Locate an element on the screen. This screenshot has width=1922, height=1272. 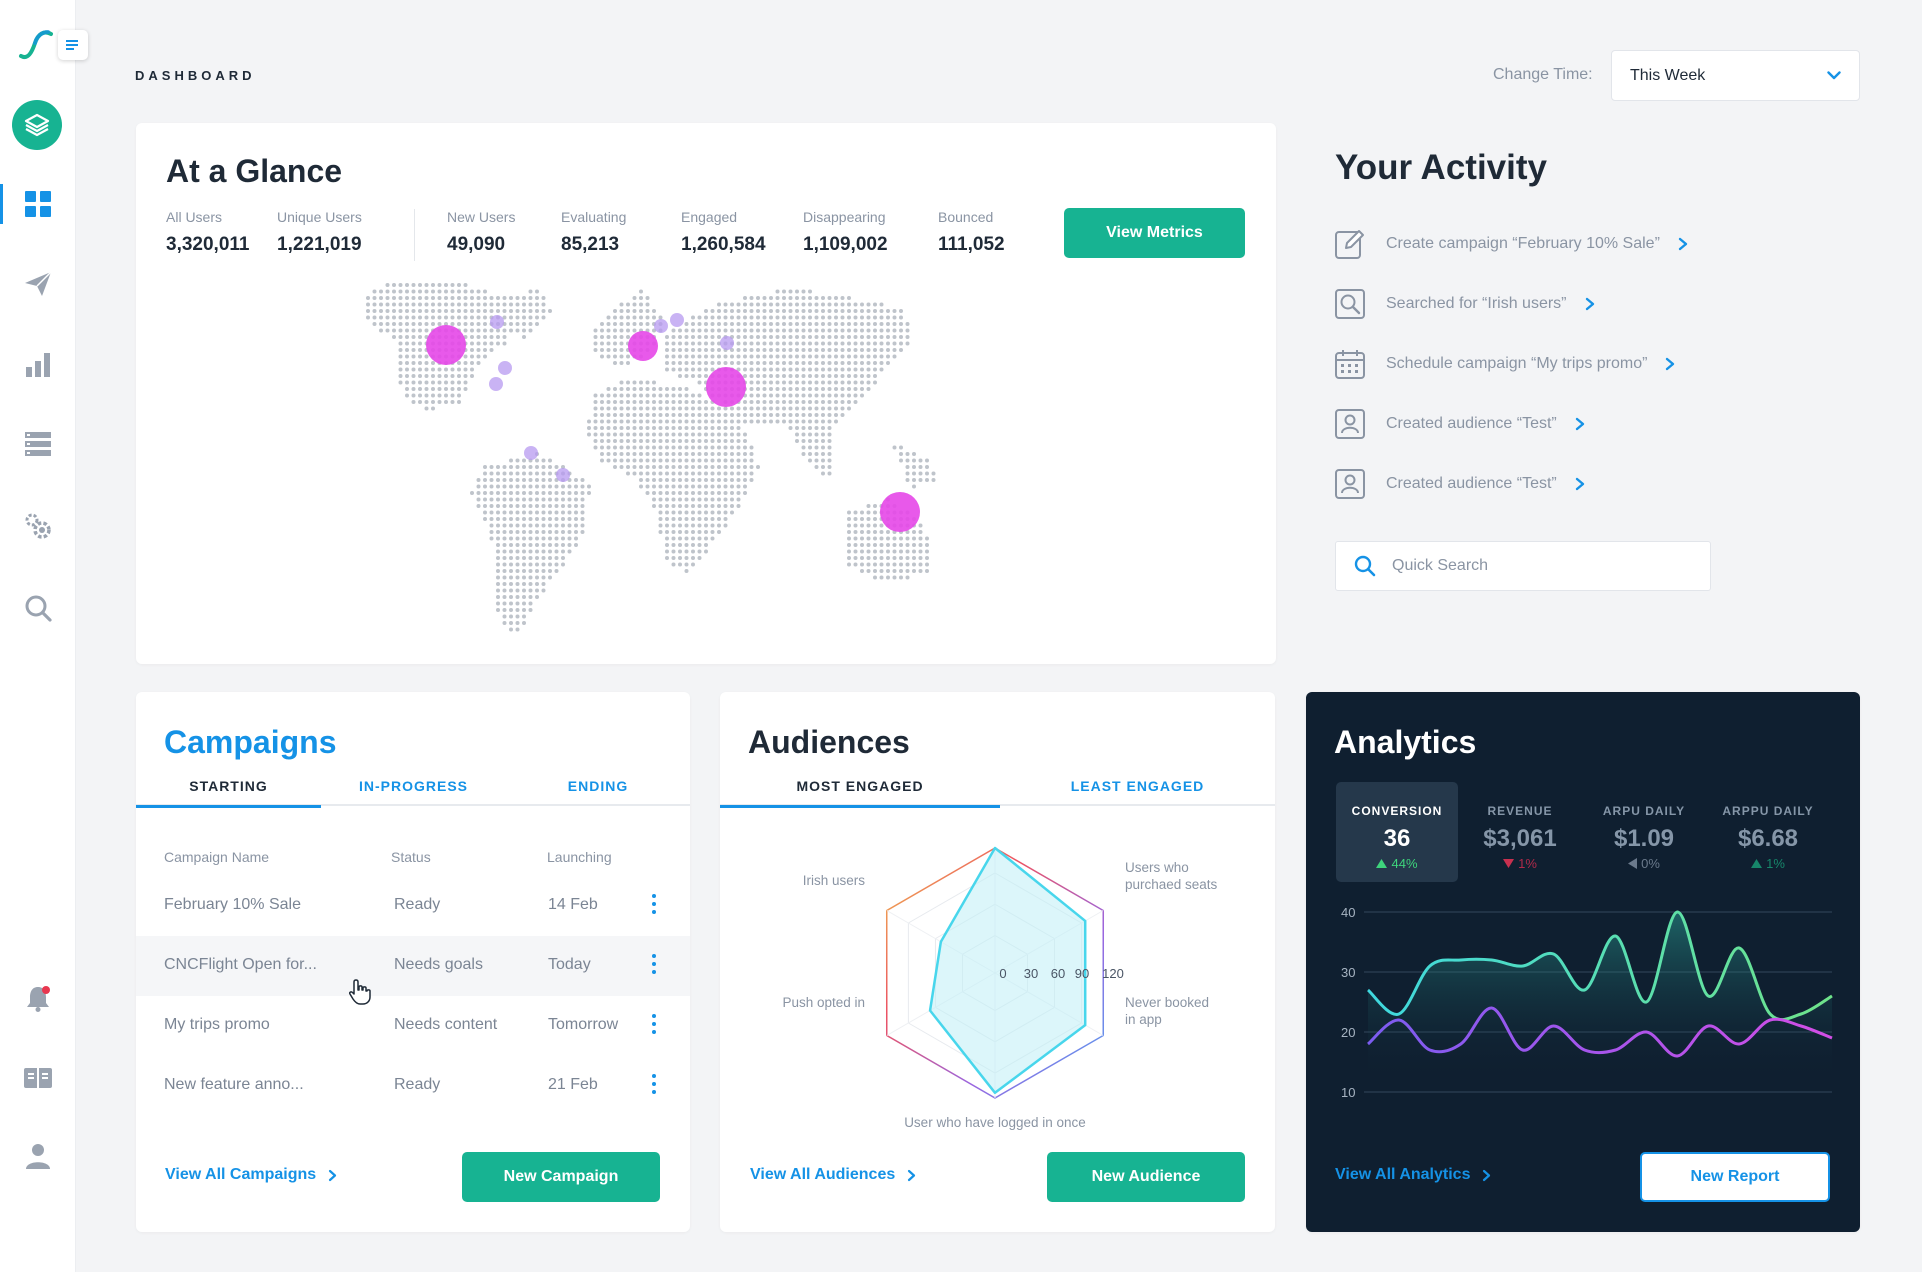
nav-docs is located at coordinates (38, 1078).